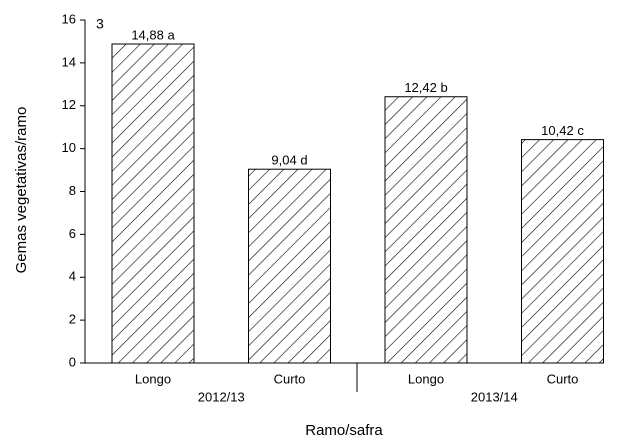 This screenshot has width=617, height=441. Describe the element at coordinates (100, 24) in the screenshot. I see `panel-label: 3` at that location.